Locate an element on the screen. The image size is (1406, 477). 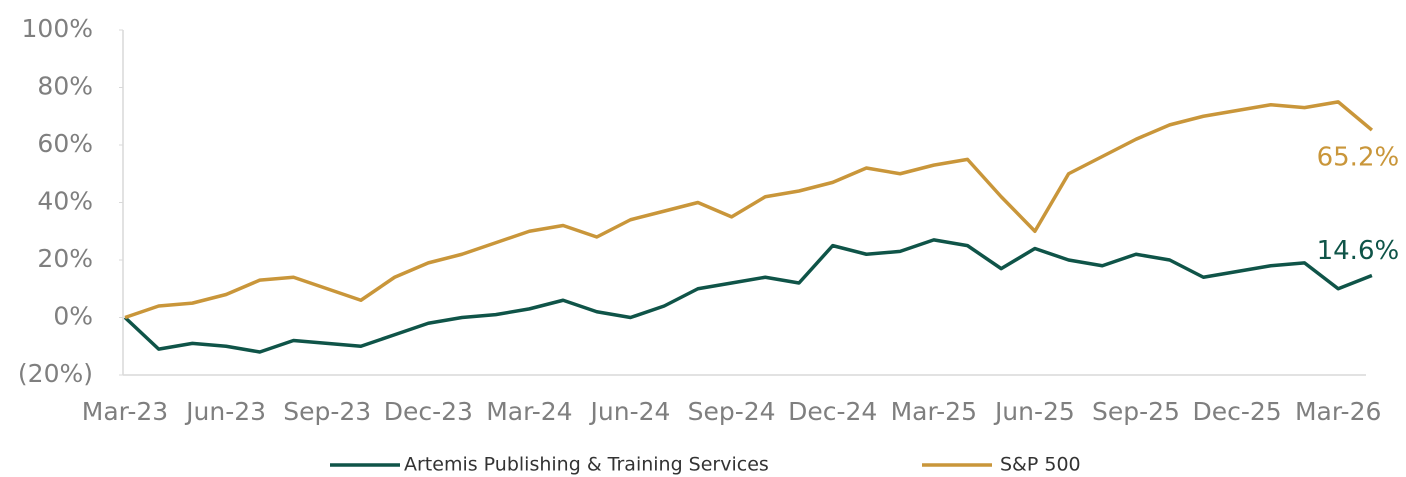
x-tick-label: Dec-23 is located at coordinates (428, 411).